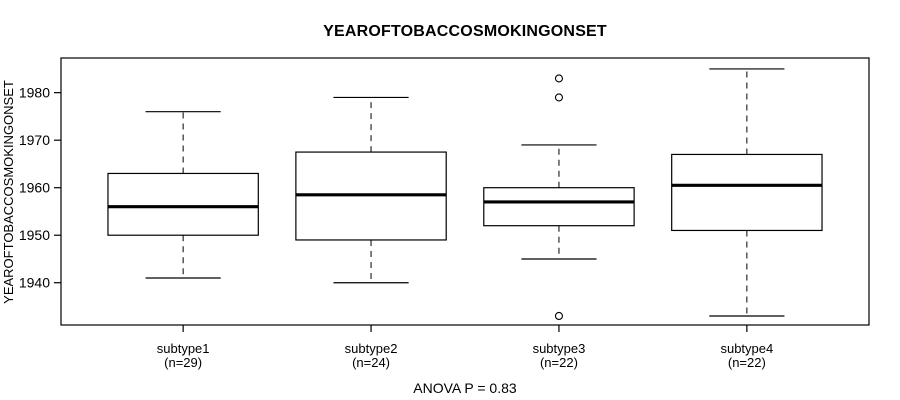 The width and height of the screenshot is (900, 400). I want to click on x-tick-label: subtype1, so click(183, 348).